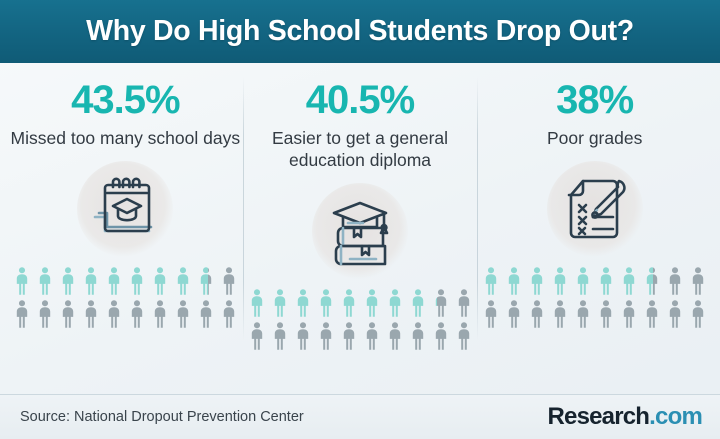  I want to click on books-graduation-cap-icon, so click(360, 231).